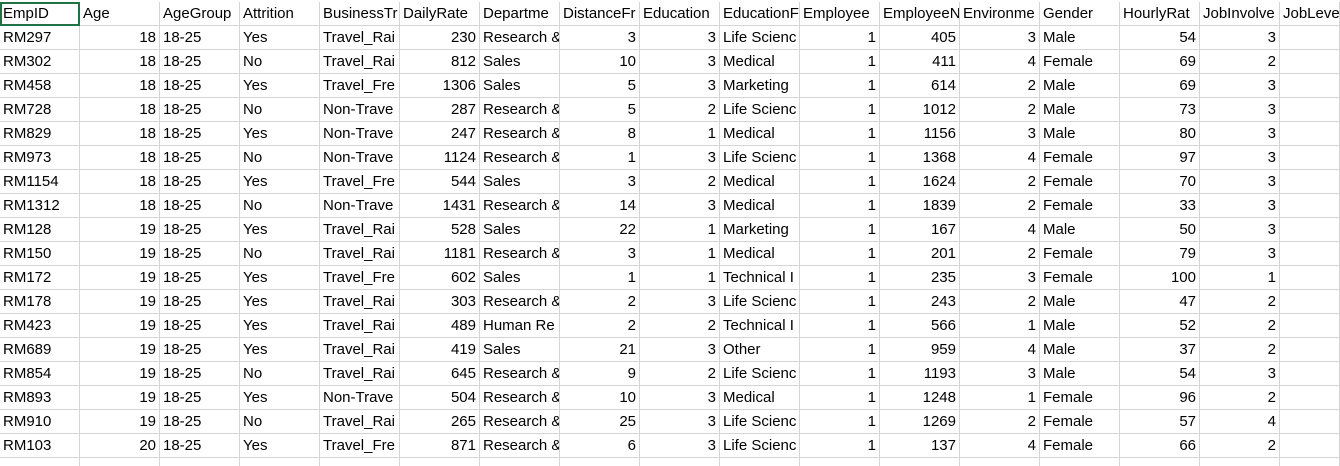 Image resolution: width=1340 pixels, height=466 pixels. Describe the element at coordinates (600, 230) in the screenshot. I see `cell: 22` at that location.